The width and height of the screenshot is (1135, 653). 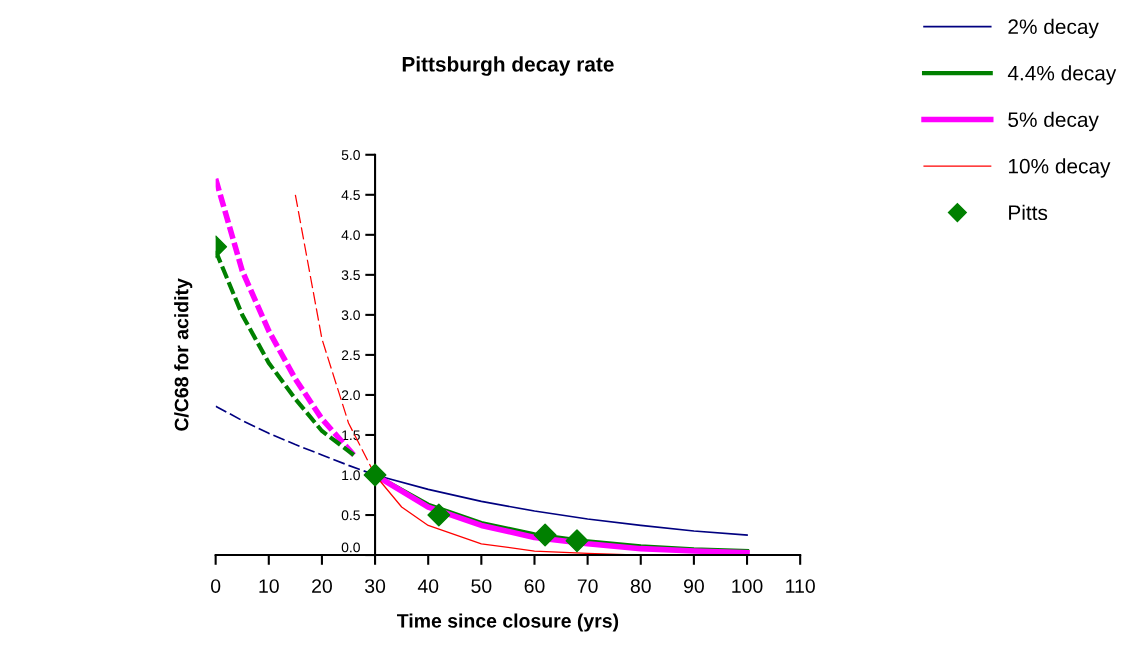 I want to click on legend-label: 10% decay, so click(x=1059, y=168).